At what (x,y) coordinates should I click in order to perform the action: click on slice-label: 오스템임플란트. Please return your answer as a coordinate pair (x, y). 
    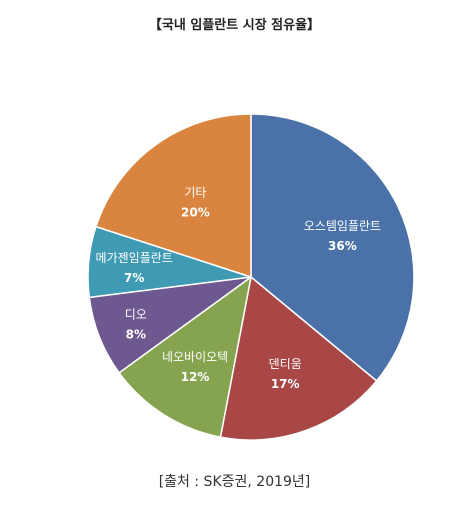
    Looking at the image, I should click on (342, 226).